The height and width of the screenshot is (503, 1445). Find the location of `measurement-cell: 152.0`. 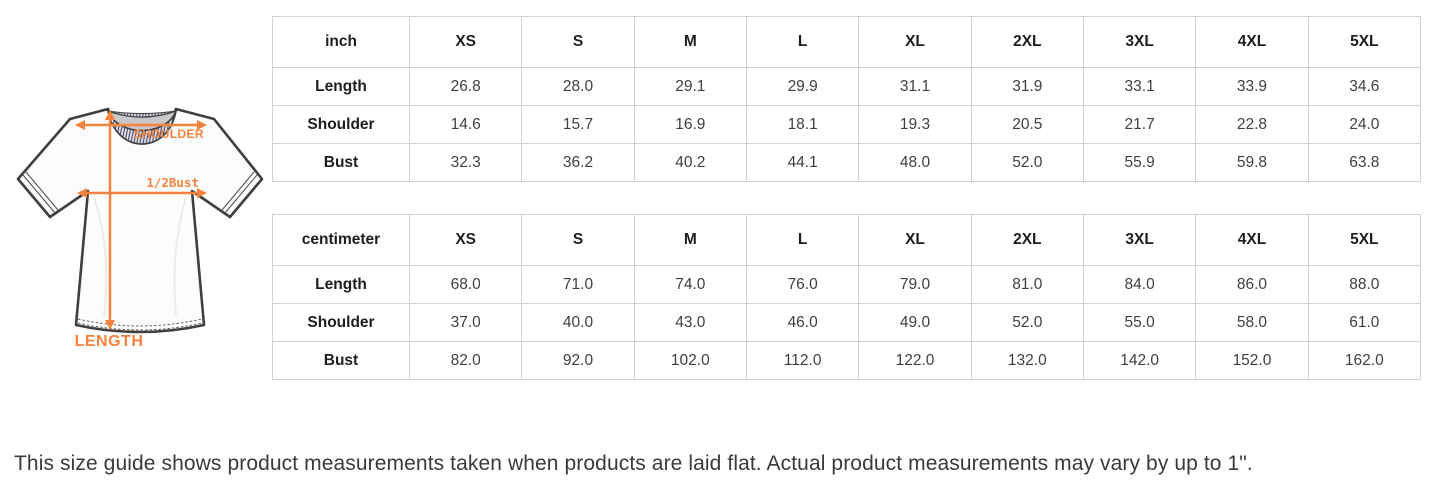

measurement-cell: 152.0 is located at coordinates (1252, 360).